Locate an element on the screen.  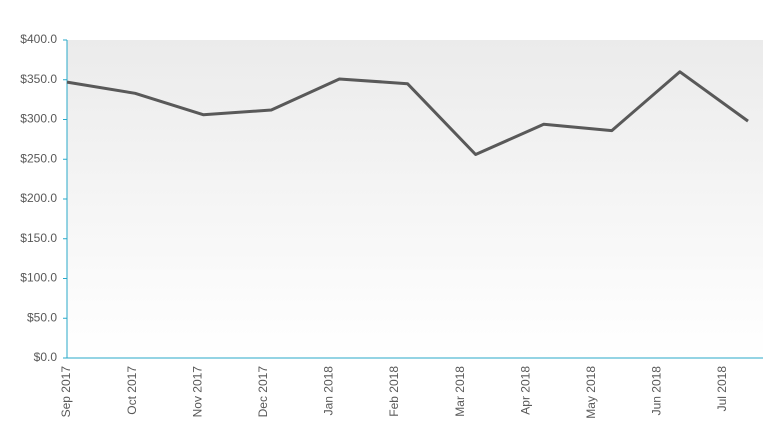
y-tick-label: $250.0 is located at coordinates (38, 158).